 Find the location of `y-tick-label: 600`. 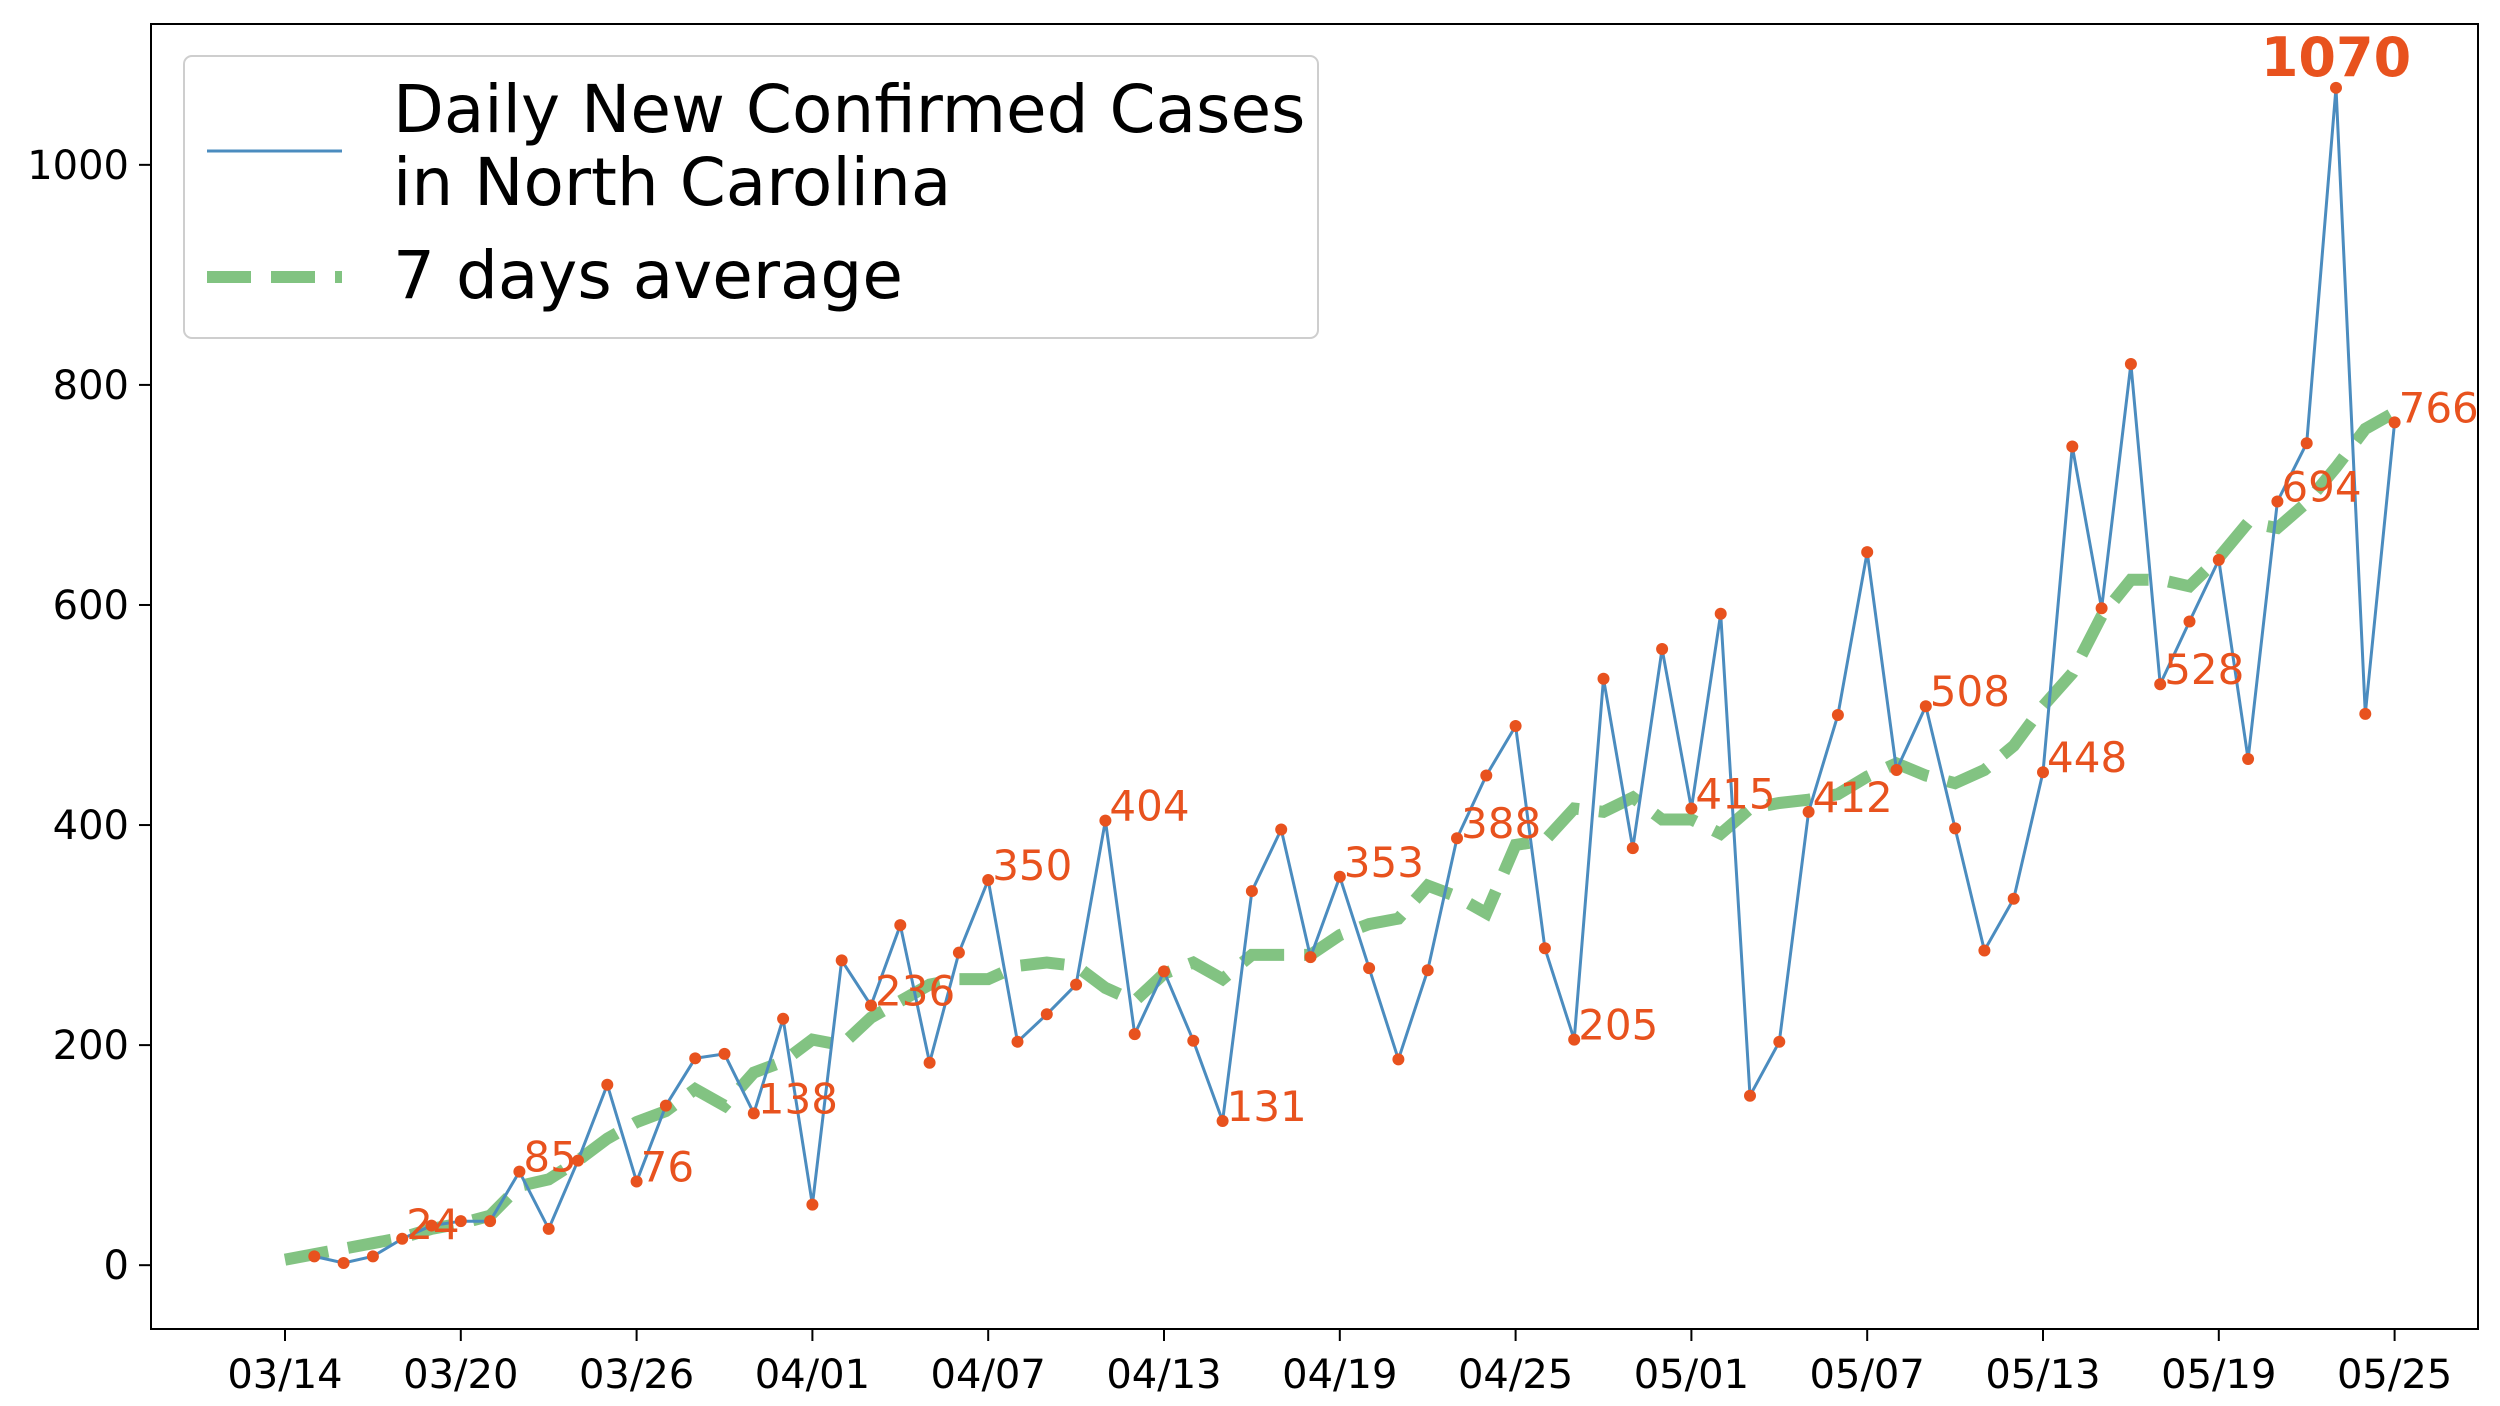

y-tick-label: 600 is located at coordinates (91, 606).